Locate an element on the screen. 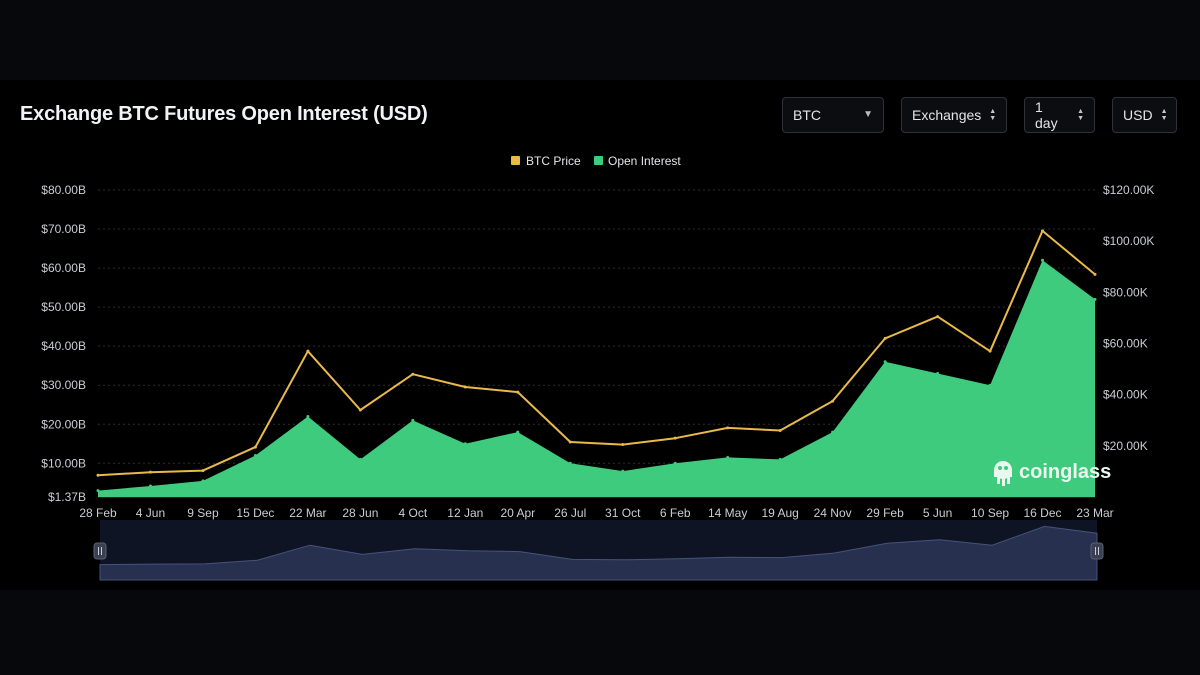 This screenshot has height=675, width=1200. coinglass-watermark: coinglass is located at coordinates (1052, 473).